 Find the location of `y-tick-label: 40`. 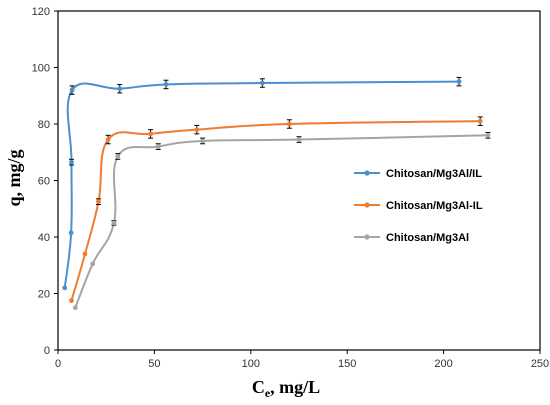

y-tick-label: 40 is located at coordinates (44, 238).